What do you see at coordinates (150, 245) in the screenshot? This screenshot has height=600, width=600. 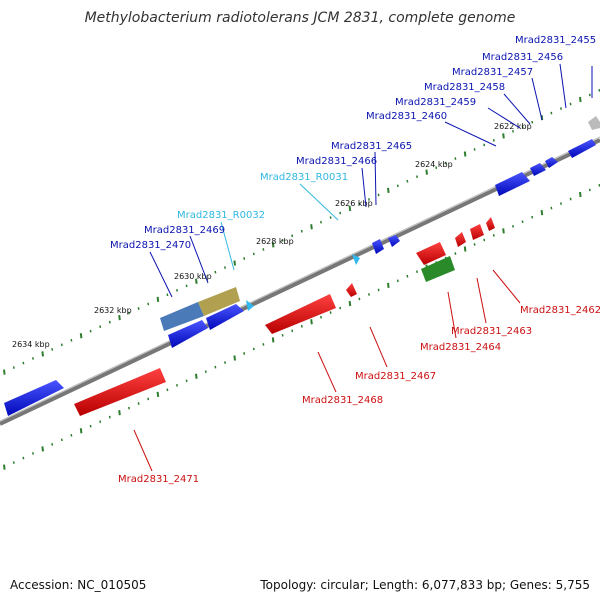 I see `gene-label-forward: Mrad2831_2470` at bounding box center [150, 245].